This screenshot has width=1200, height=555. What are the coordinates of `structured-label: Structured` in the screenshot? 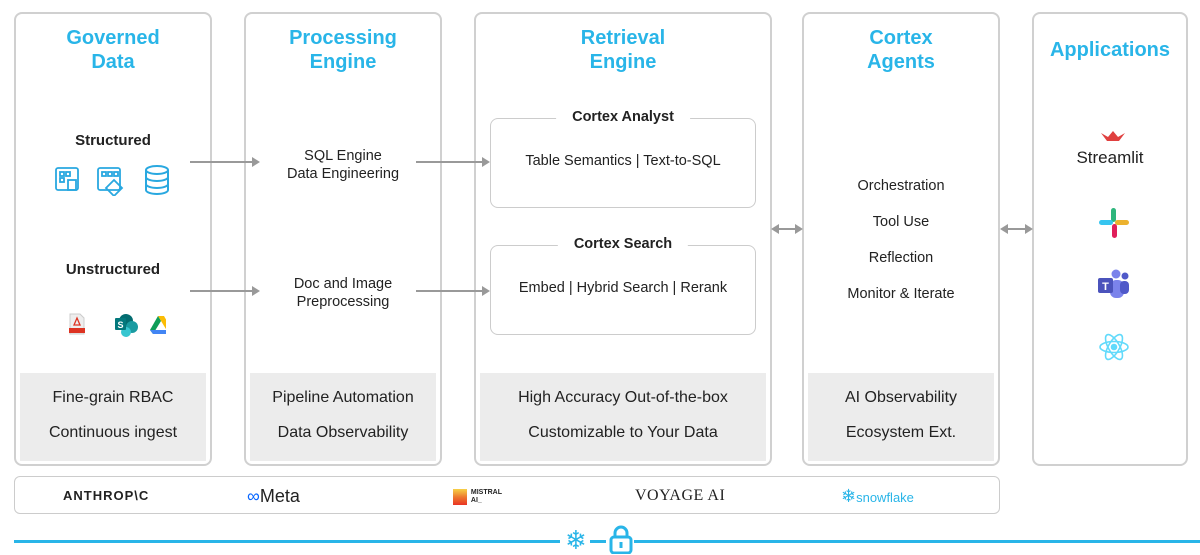 It's located at (113, 140).